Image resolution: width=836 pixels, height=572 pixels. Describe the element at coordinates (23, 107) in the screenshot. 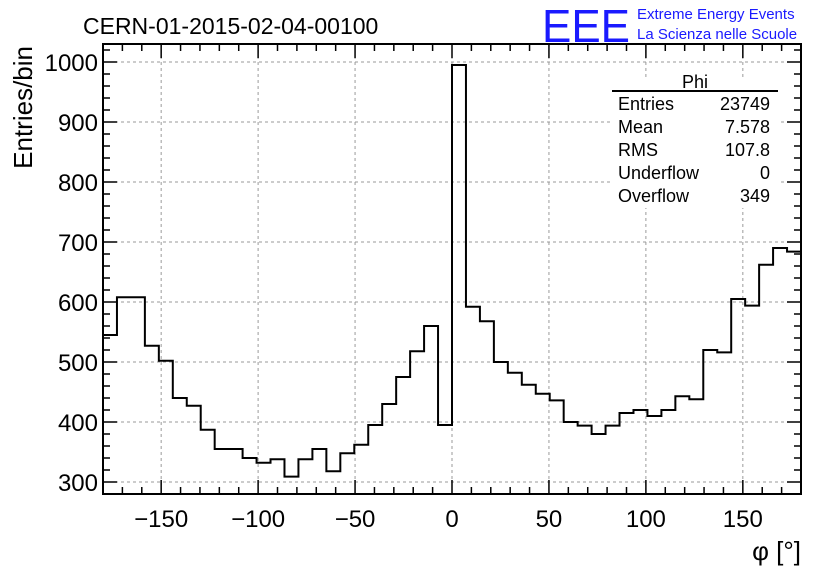

I see `y-axis-title: Entries/bin` at that location.